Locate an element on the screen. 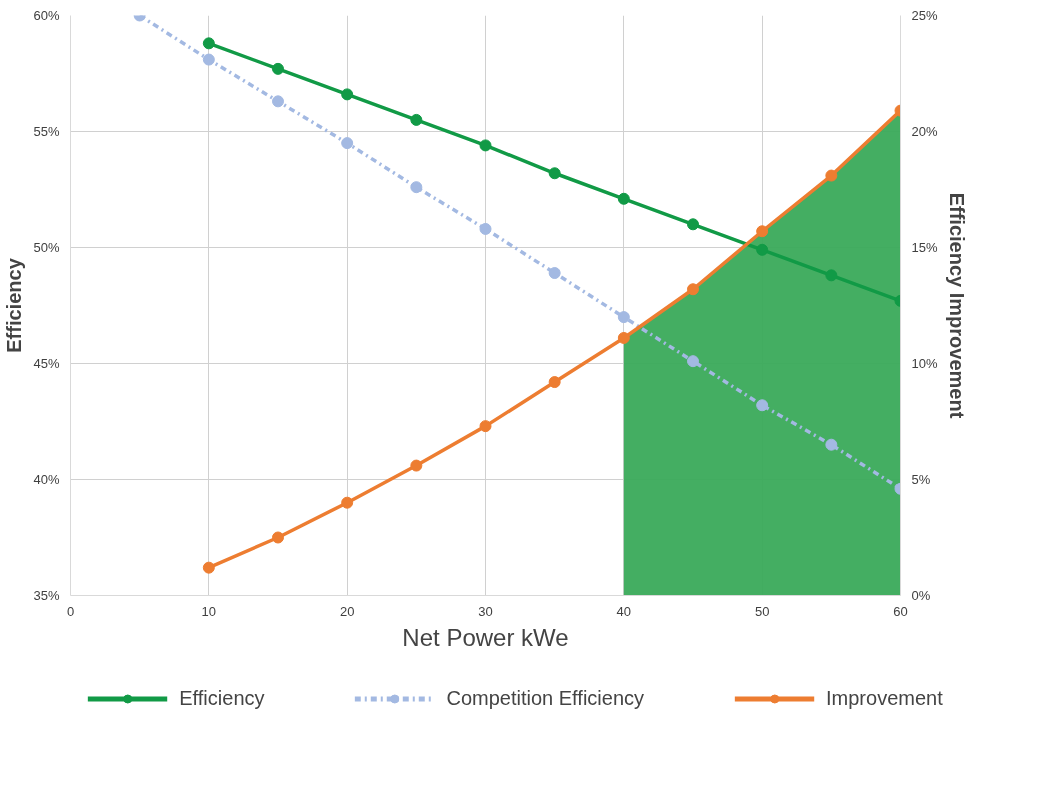 This screenshot has height=809, width=1063. y2-tick-label: 20% is located at coordinates (924, 131).